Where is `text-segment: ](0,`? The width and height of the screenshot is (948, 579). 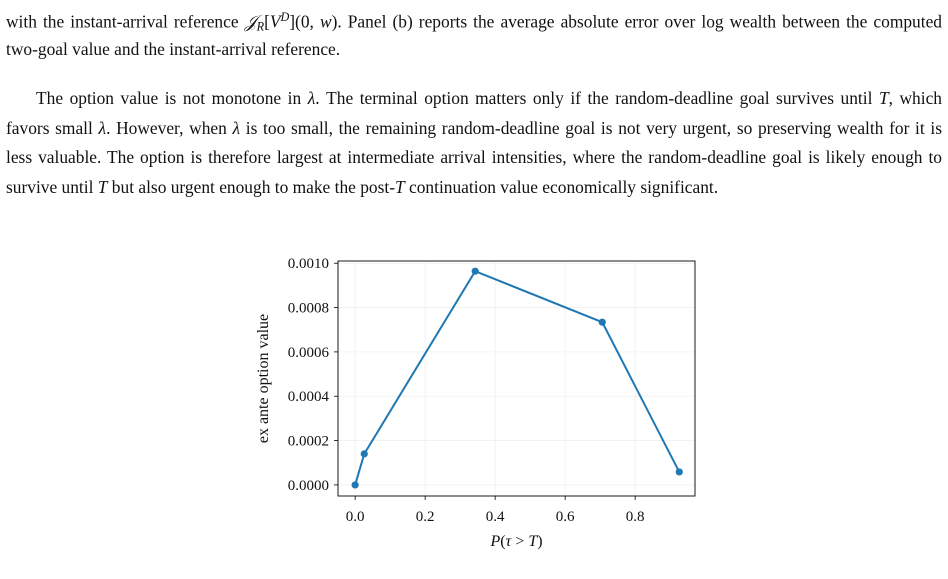
text-segment: ](0, is located at coordinates (304, 21).